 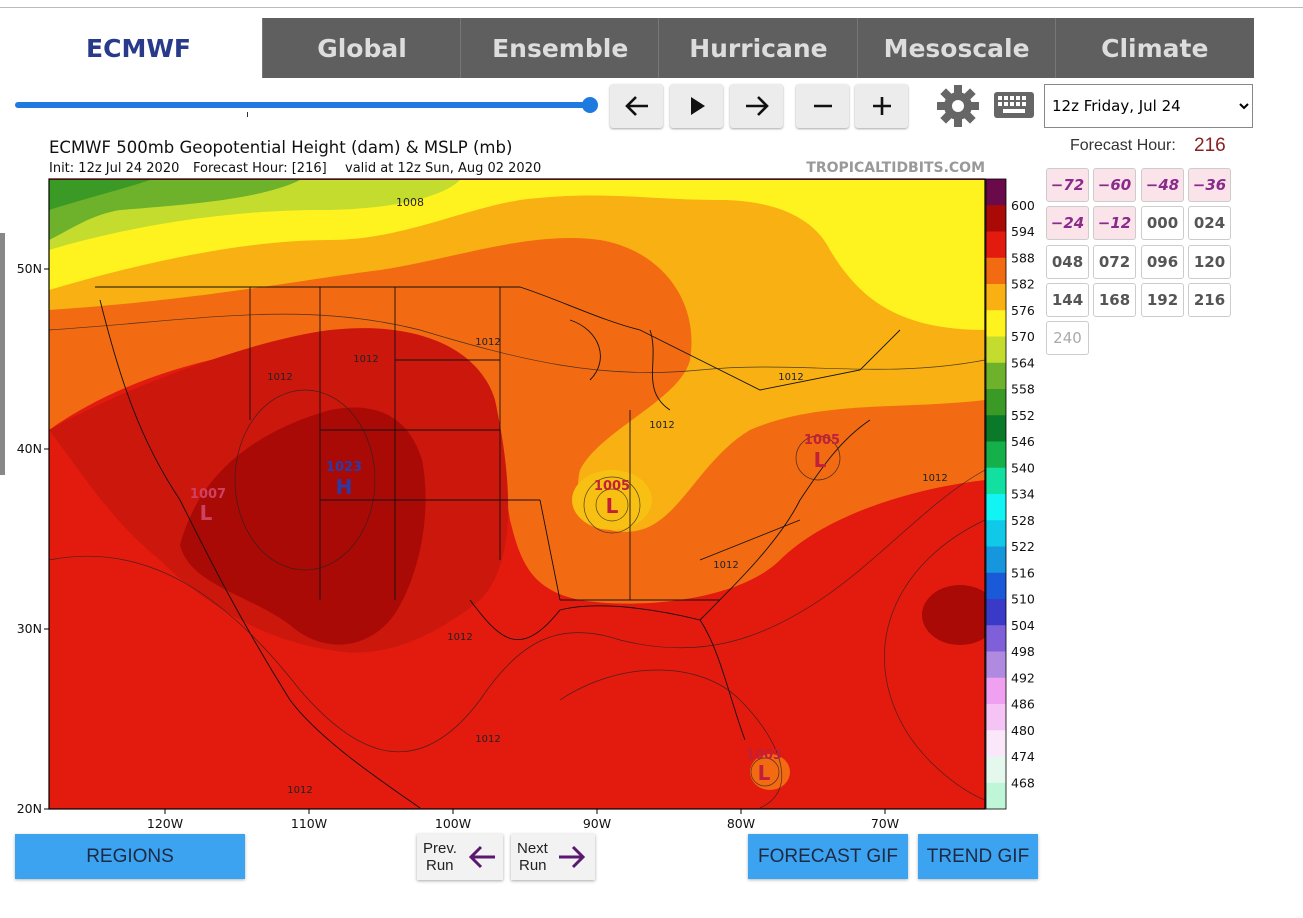 What do you see at coordinates (1023, 677) in the screenshot?
I see `colorbar-label: 492` at bounding box center [1023, 677].